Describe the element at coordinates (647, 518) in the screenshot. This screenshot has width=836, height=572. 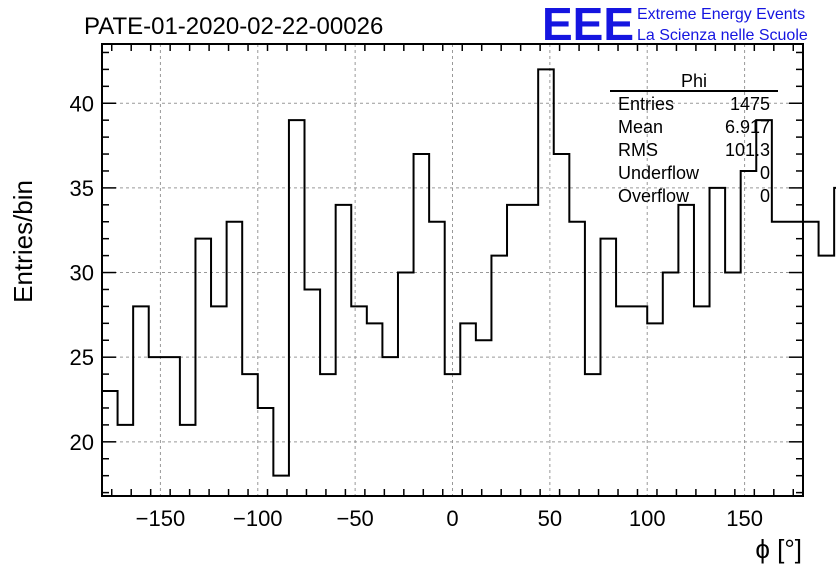
I see `x-tick-label: 100` at that location.